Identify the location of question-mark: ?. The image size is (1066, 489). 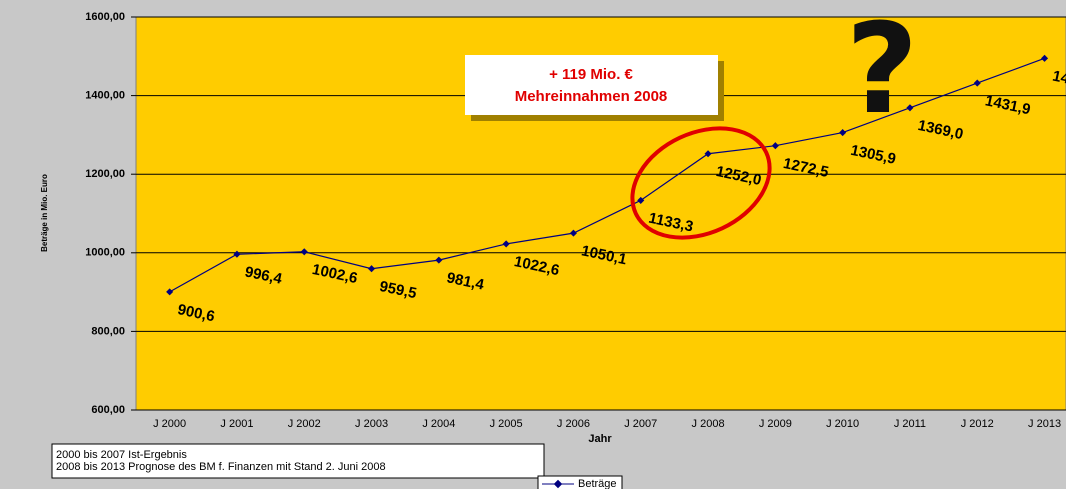
(882, 71).